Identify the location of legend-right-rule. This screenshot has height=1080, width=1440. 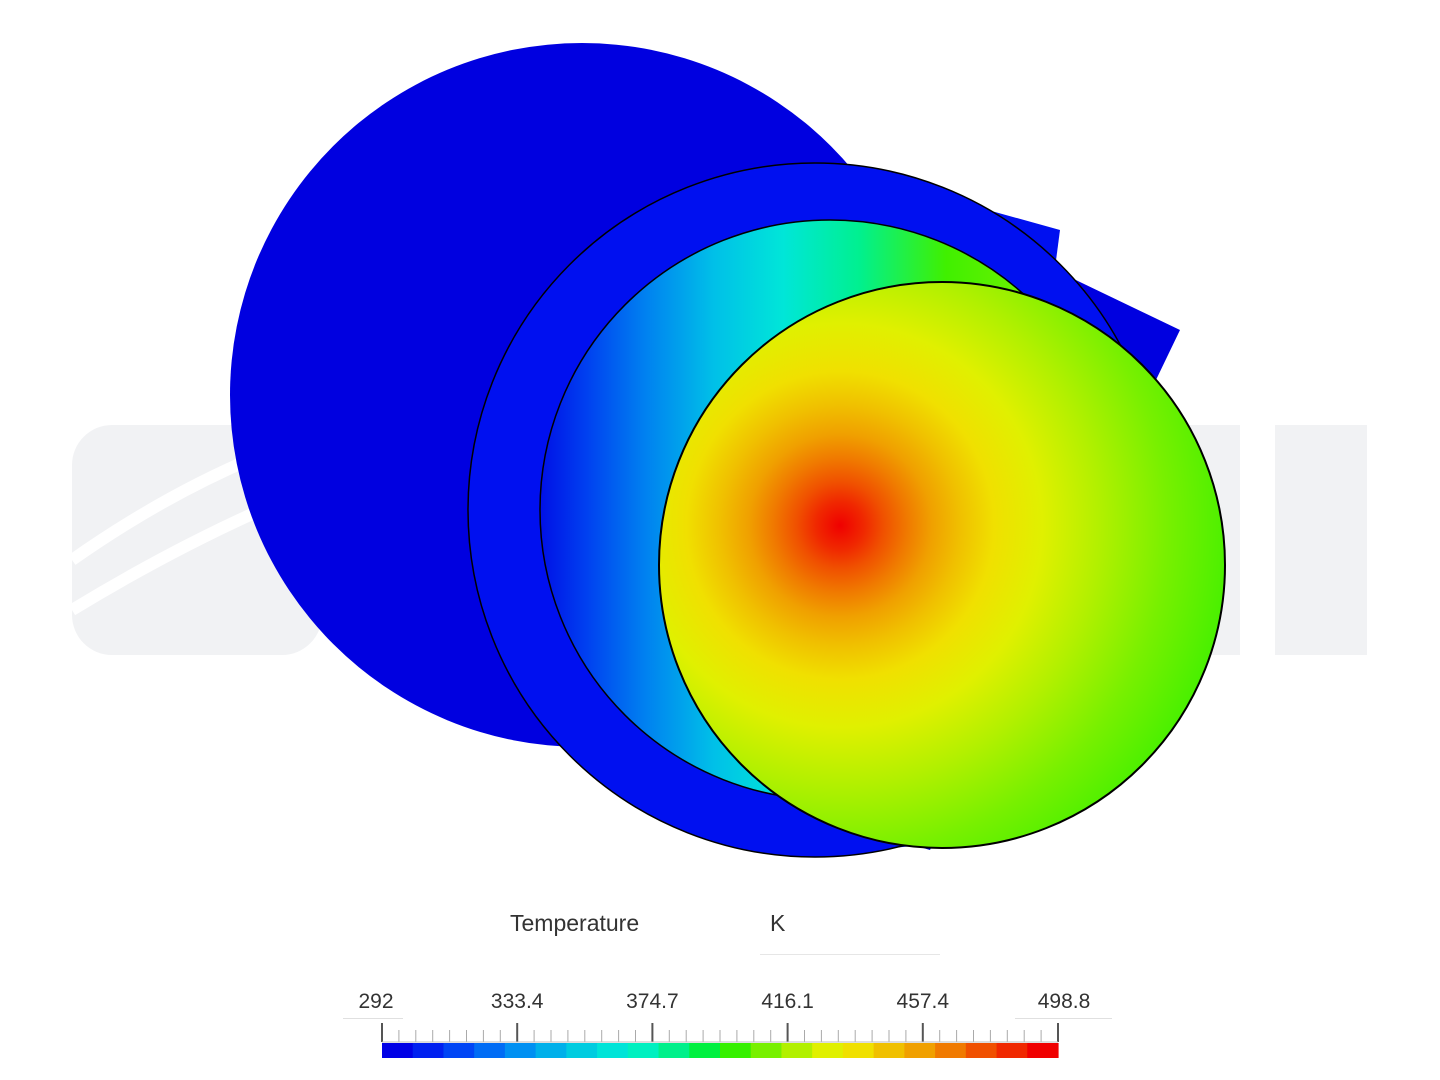
(1063, 1018).